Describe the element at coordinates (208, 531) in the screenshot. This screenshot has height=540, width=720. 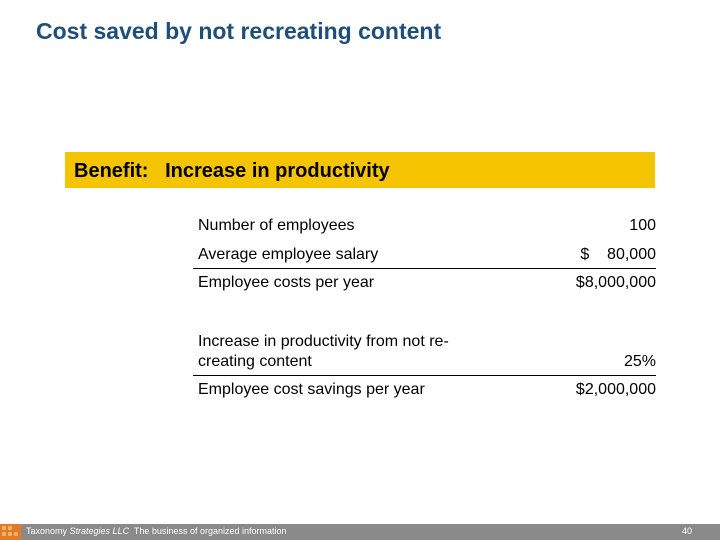
I see `footer-tagline-text: The business of organized information` at that location.